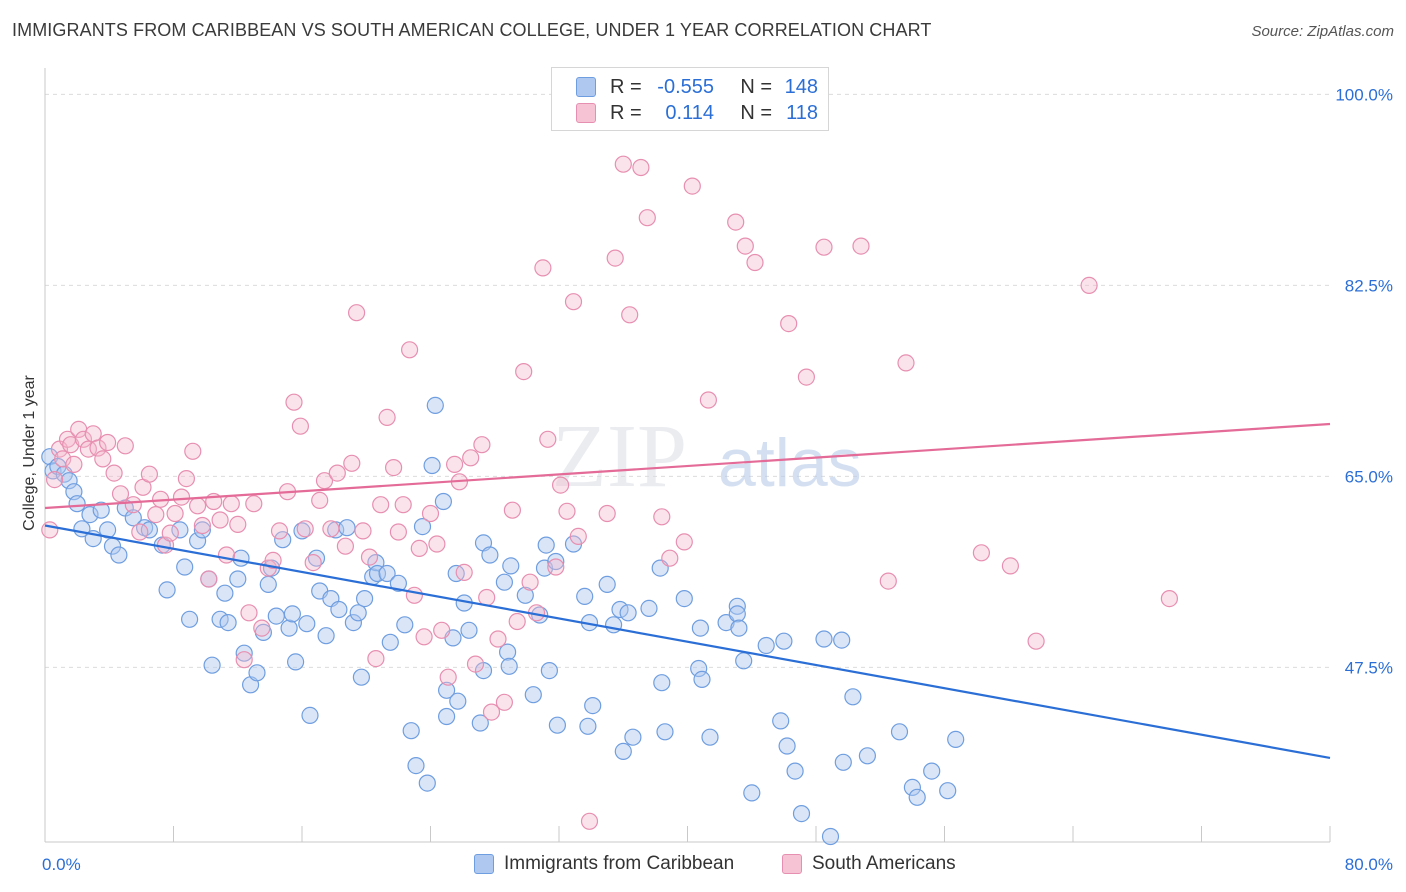 The image size is (1406, 892). What do you see at coordinates (801, 86) in the screenshot?
I see `legend-n-value: 148` at bounding box center [801, 86].